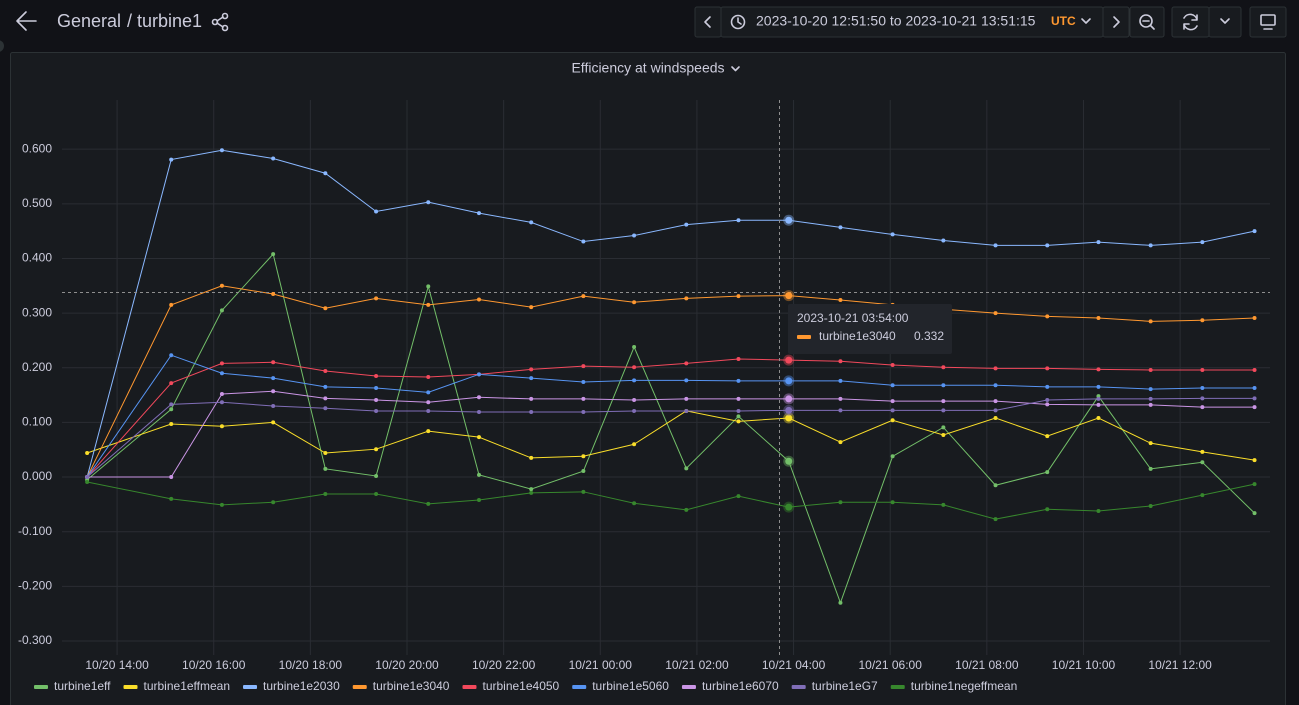  Describe the element at coordinates (647, 68) in the screenshot. I see `panel-title: Efficiency at windspeeds` at that location.